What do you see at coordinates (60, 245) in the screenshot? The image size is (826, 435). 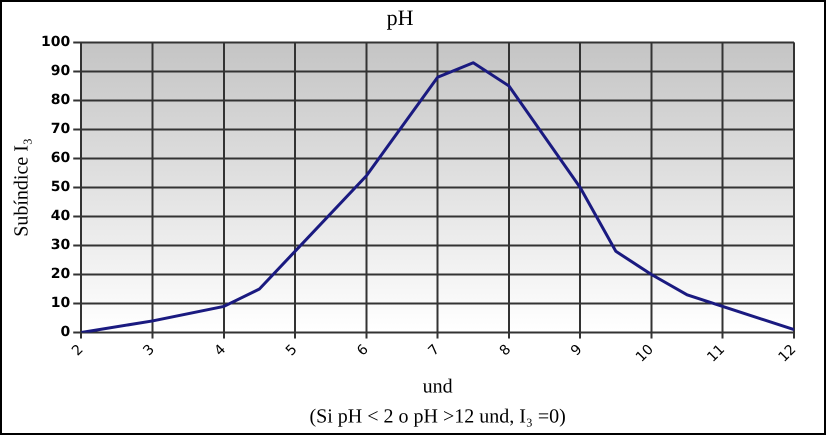 I see `y-tick-label: 30` at bounding box center [60, 245].